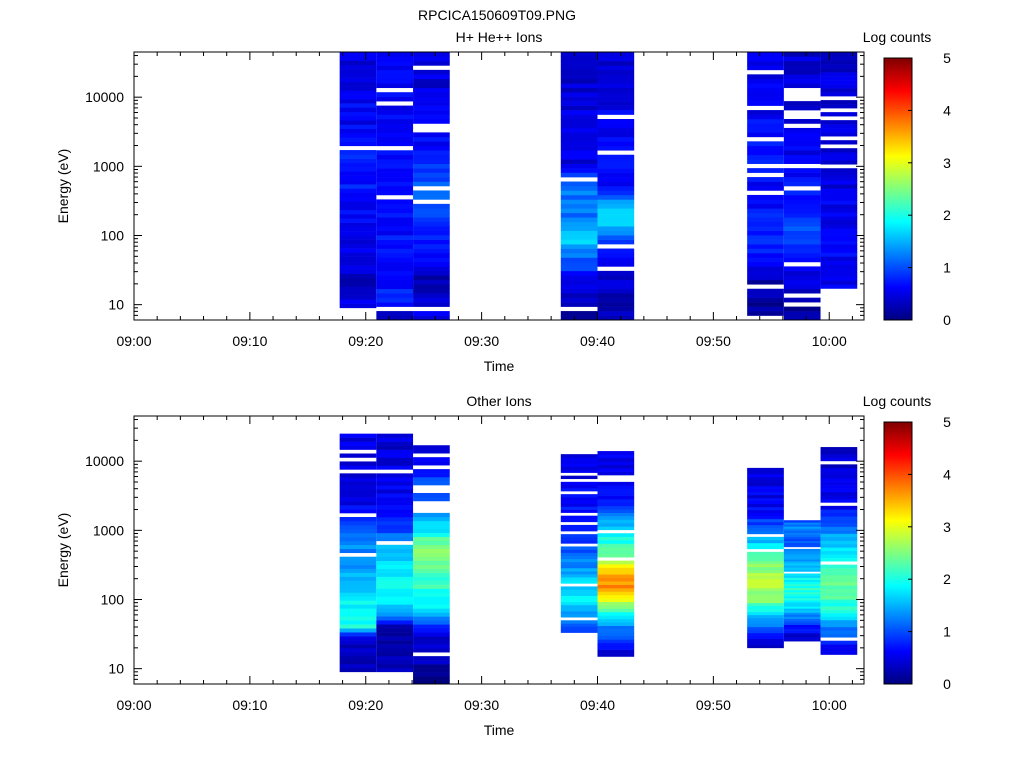 The image size is (1024, 768). What do you see at coordinates (133, 705) in the screenshot?
I see `x-tick-label: 09:00` at bounding box center [133, 705].